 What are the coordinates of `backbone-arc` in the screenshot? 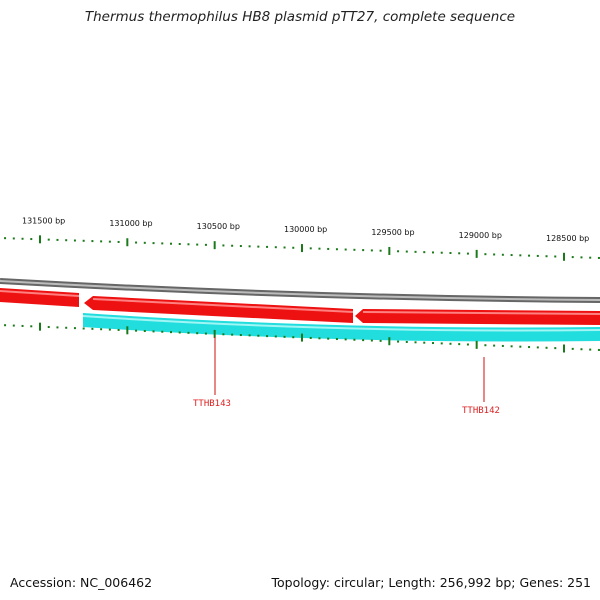 It's located at (300, 290).